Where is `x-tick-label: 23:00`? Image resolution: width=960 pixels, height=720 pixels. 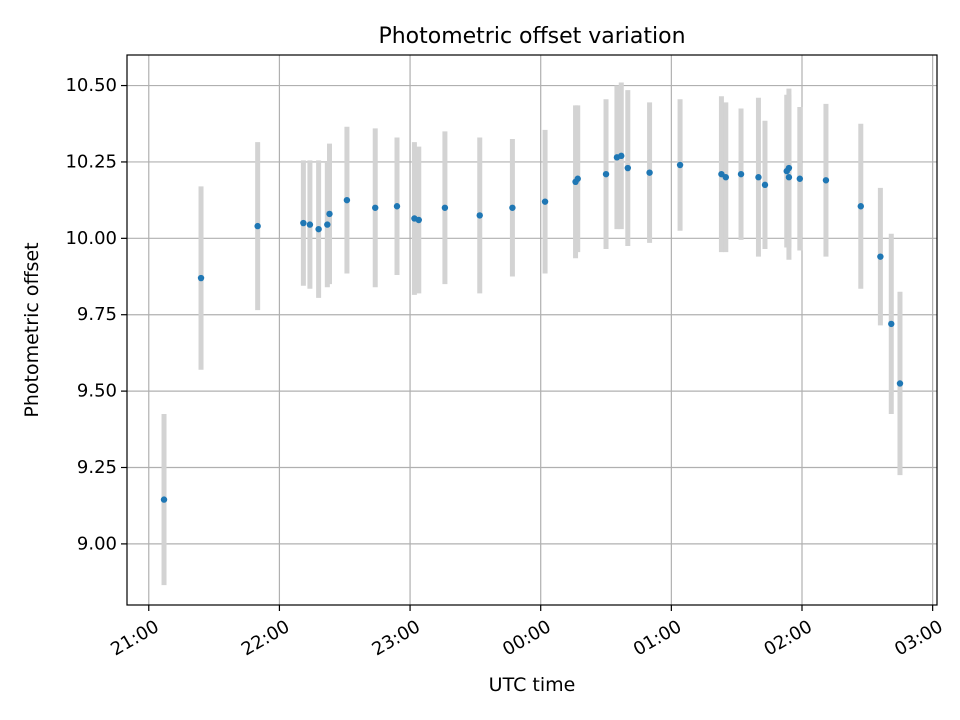 x-tick-label: 23:00 is located at coordinates (396, 638).